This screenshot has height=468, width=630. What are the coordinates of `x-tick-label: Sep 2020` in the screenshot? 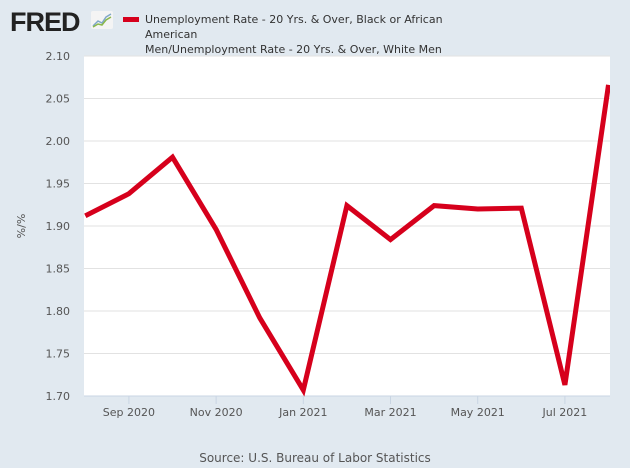 It's located at (129, 412).